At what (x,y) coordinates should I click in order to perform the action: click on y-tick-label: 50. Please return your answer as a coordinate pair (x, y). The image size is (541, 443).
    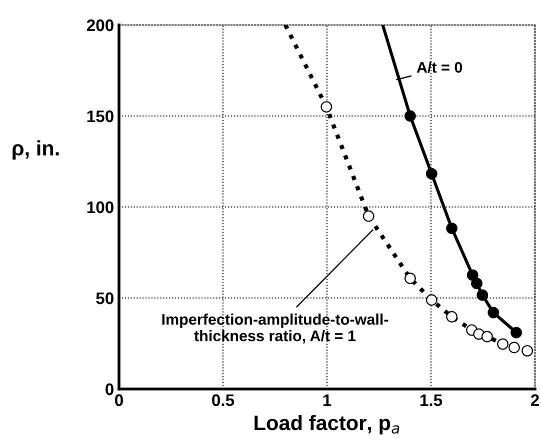
    Looking at the image, I should click on (105, 298).